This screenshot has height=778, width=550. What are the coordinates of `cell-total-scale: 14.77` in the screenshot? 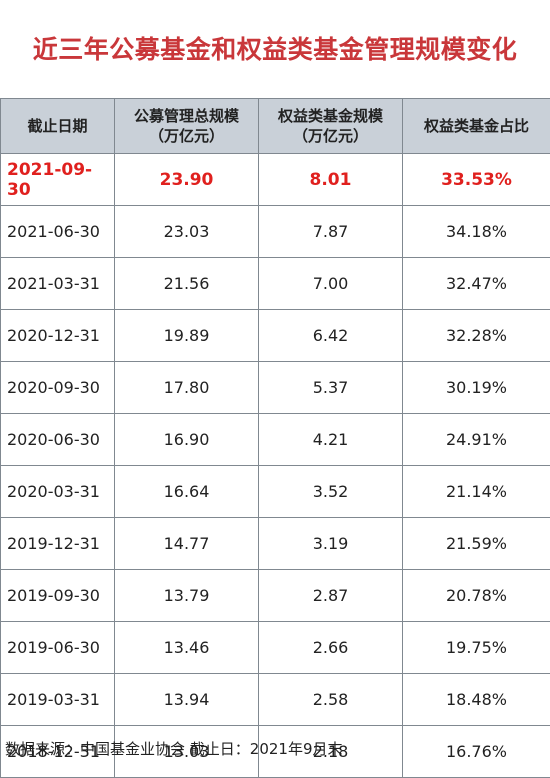 It's located at (187, 544).